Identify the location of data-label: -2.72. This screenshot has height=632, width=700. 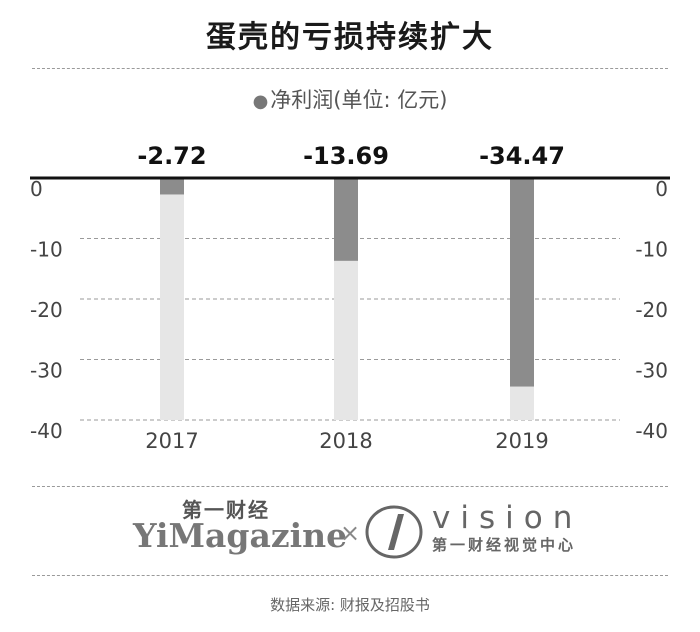
(171, 156).